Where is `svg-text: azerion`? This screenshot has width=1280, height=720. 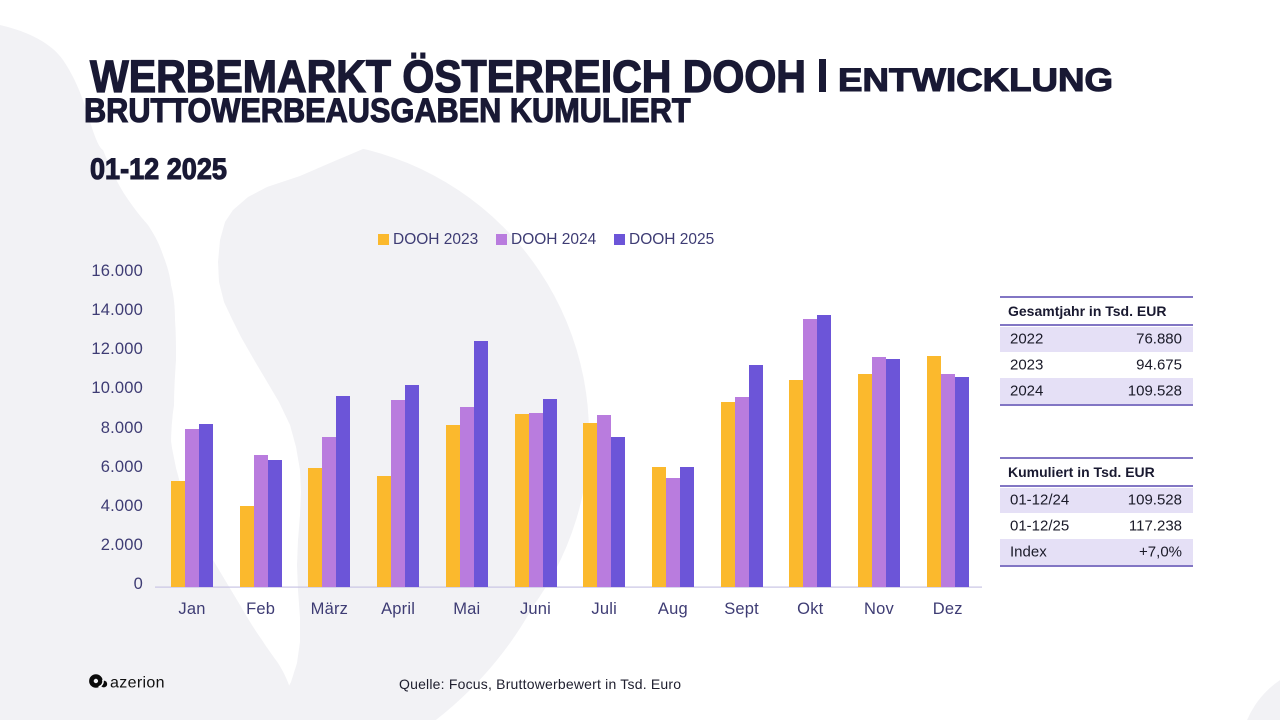
svg-text: azerion is located at coordinates (137, 683).